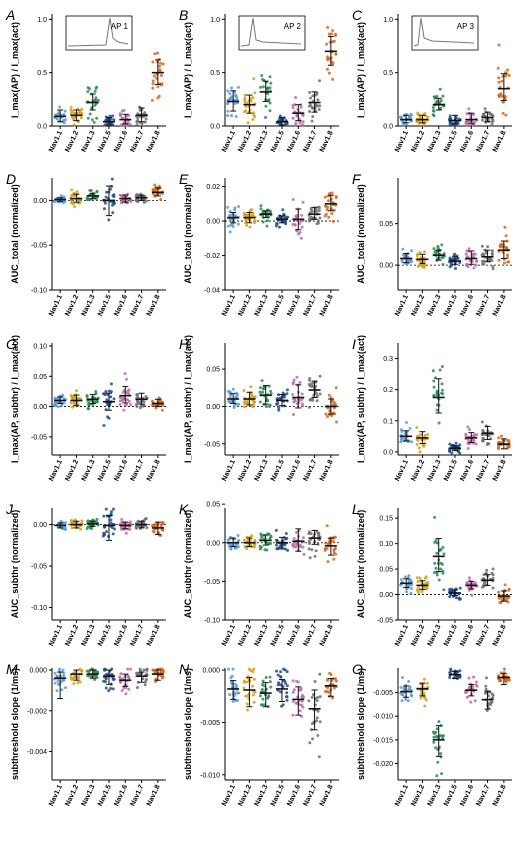  Describe the element at coordinates (10, 15) in the screenshot. I see `panel-letter: A` at that location.